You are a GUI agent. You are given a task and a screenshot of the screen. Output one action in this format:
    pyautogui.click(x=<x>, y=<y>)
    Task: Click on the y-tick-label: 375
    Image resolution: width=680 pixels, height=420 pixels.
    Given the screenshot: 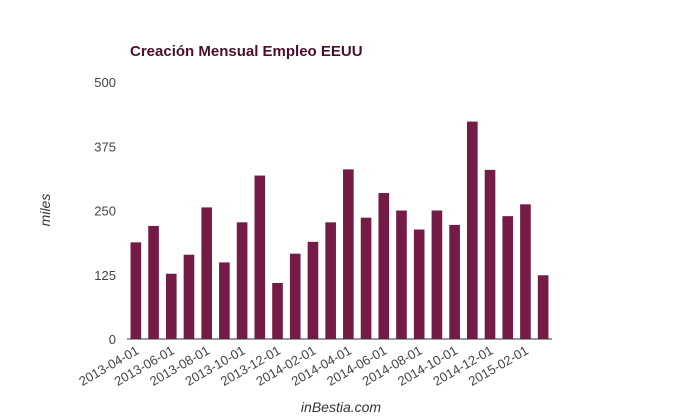 What is the action you would take?
    pyautogui.click(x=105, y=146)
    